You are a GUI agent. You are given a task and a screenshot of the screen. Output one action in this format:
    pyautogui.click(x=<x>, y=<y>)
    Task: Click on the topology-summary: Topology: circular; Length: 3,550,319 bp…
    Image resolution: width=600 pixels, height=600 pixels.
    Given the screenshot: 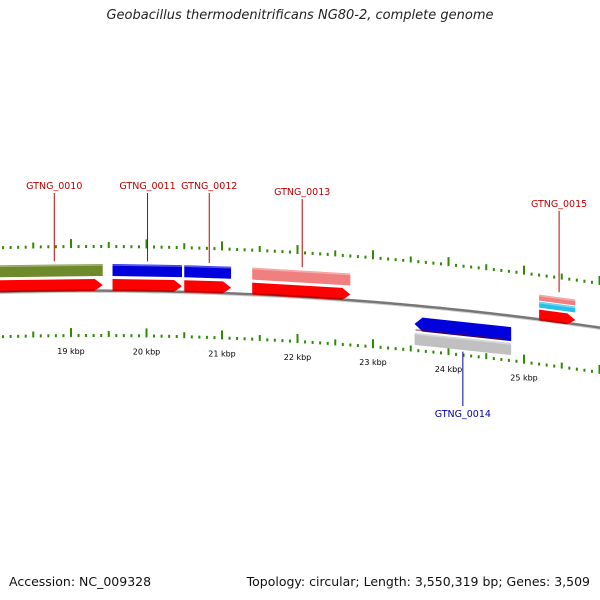 What is the action you would take?
    pyautogui.click(x=418, y=581)
    